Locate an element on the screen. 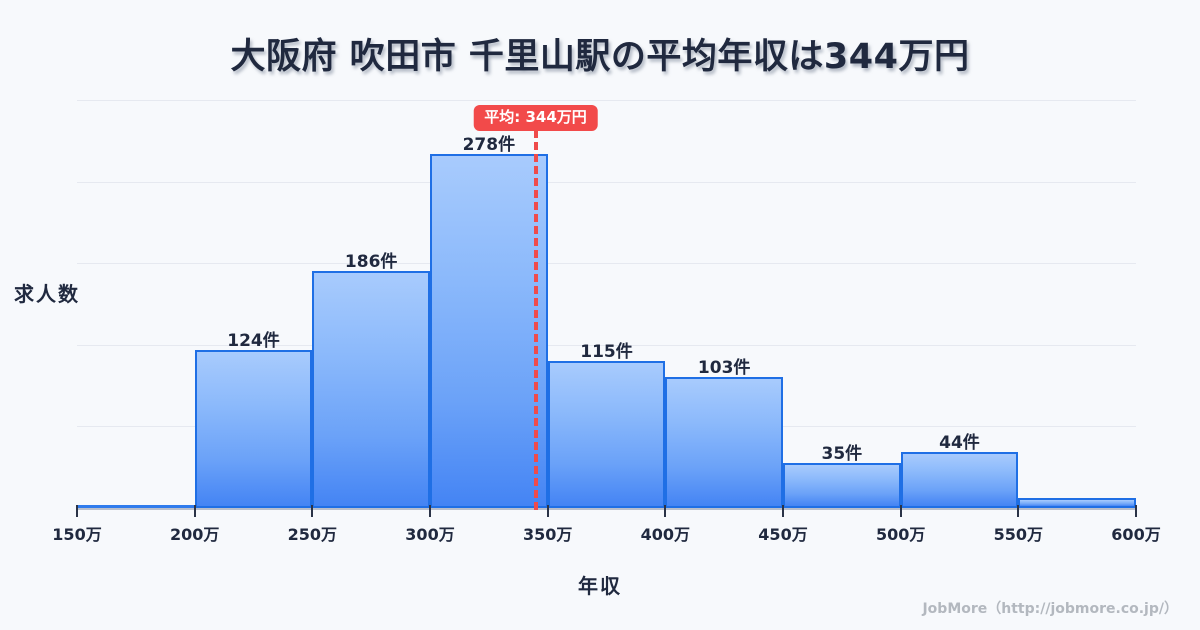  x-tick-label: 400万 is located at coordinates (665, 534).